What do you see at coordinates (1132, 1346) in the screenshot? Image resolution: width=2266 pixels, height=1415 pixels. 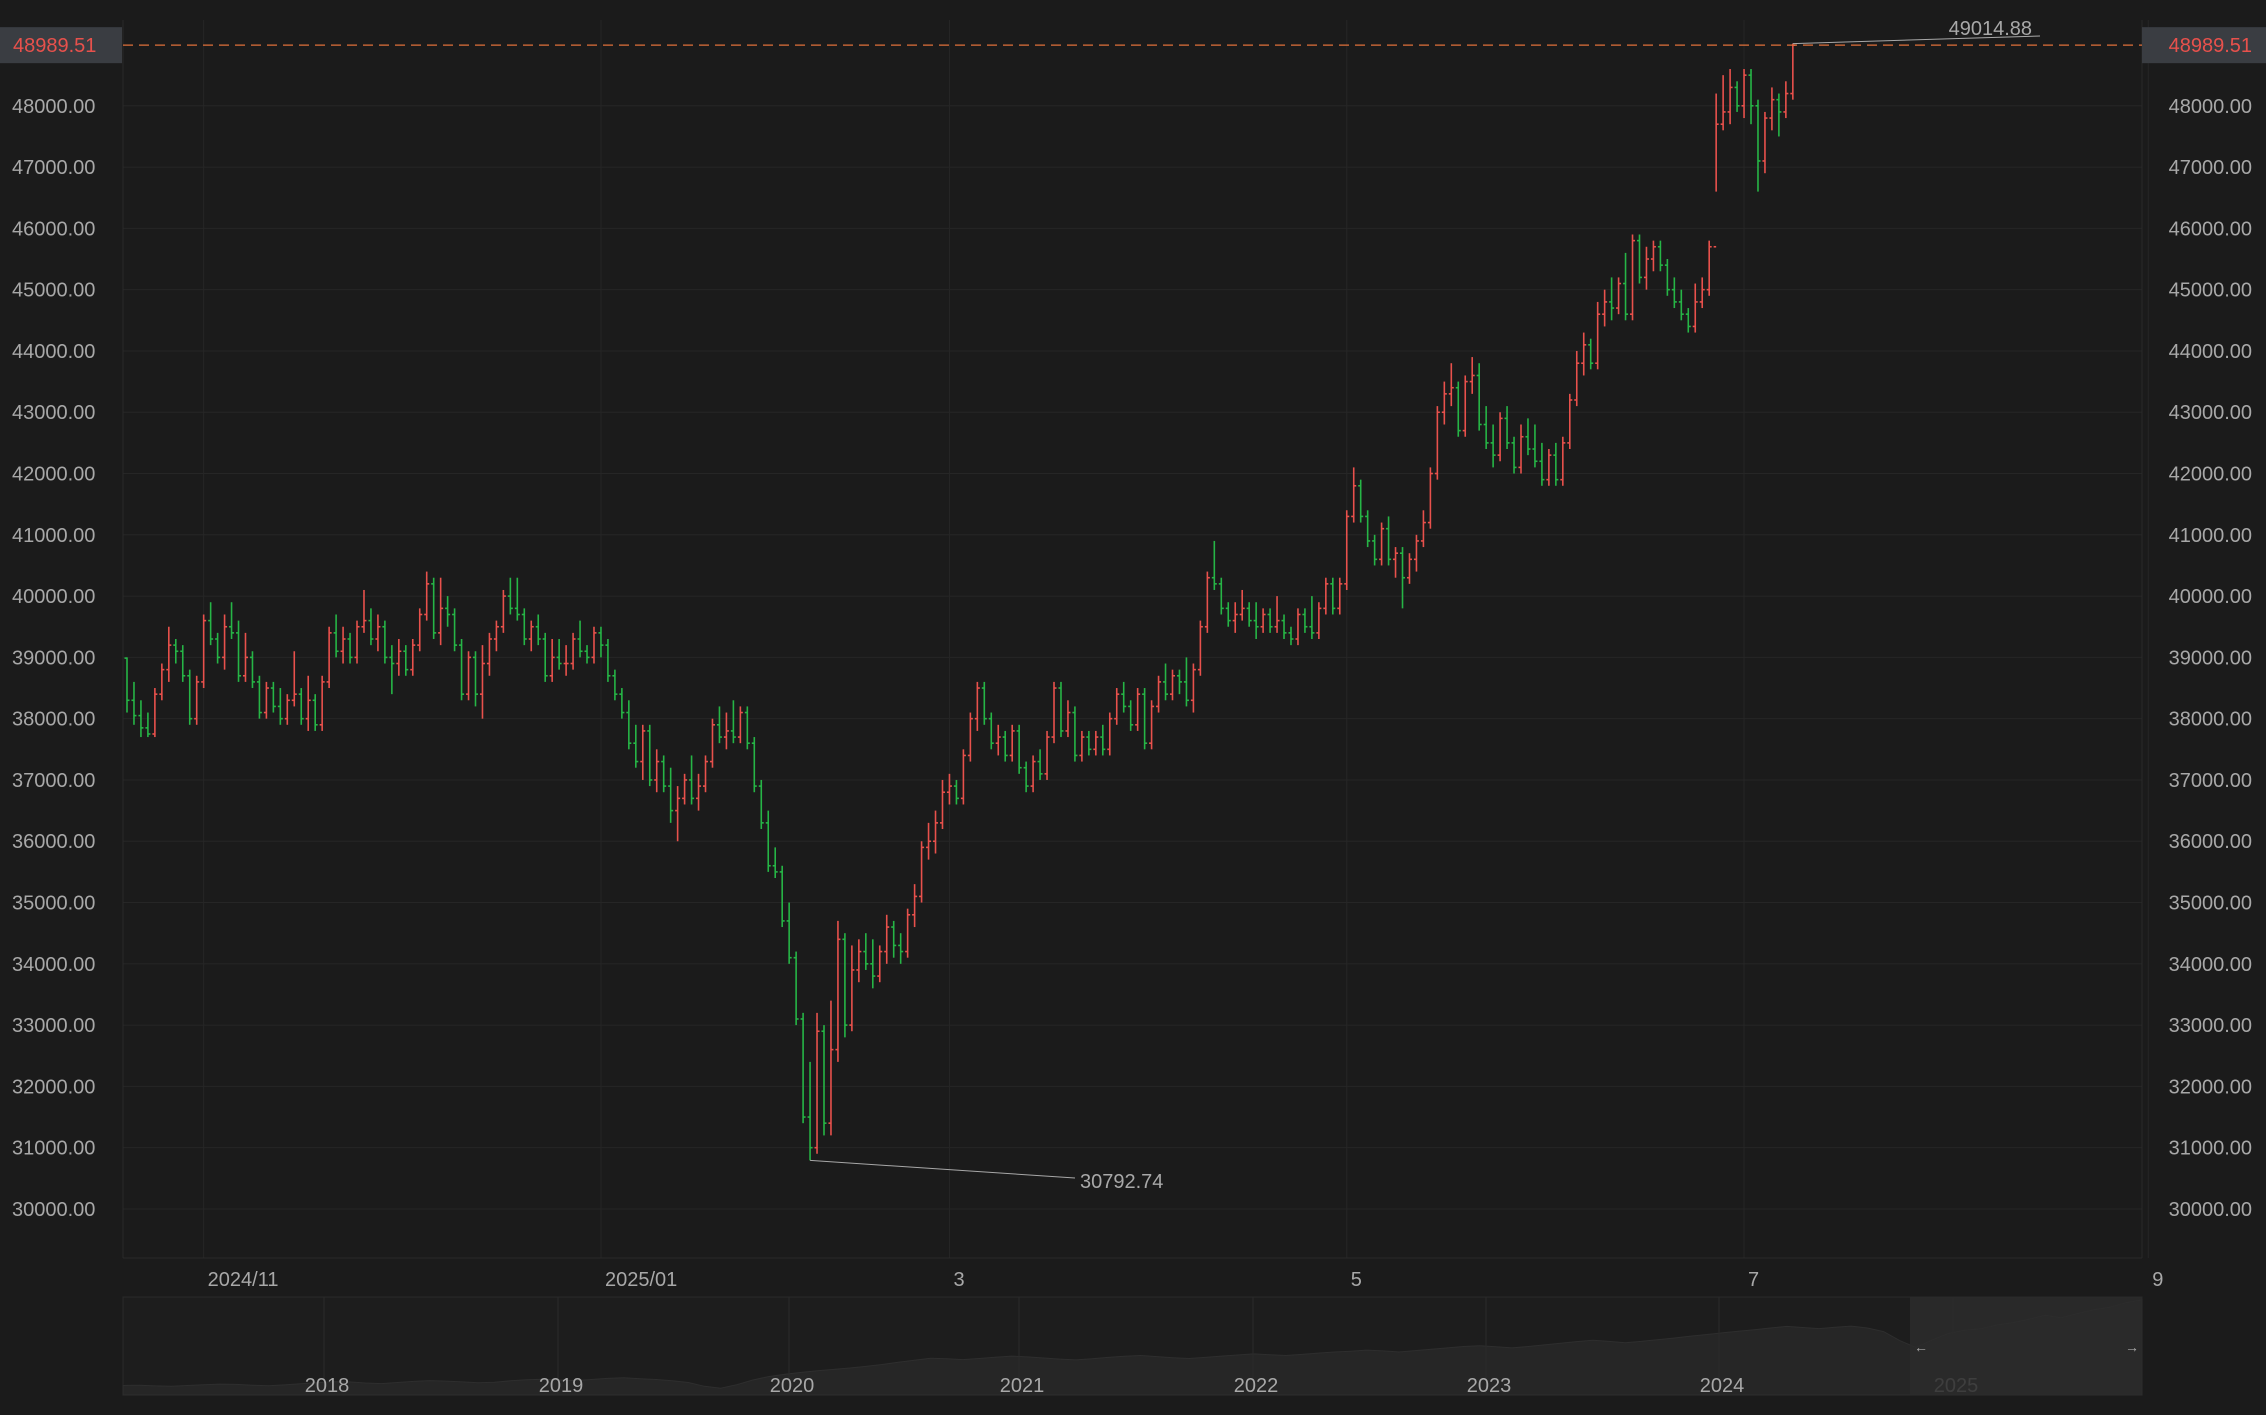 I see `time-navigator: 20182019202020212022202320242025 ← →` at bounding box center [1132, 1346].